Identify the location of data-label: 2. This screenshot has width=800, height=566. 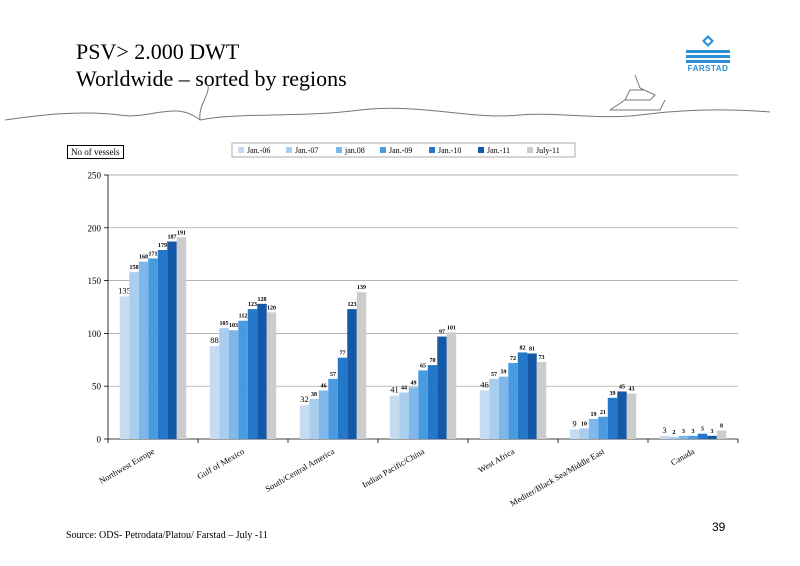
(674, 433).